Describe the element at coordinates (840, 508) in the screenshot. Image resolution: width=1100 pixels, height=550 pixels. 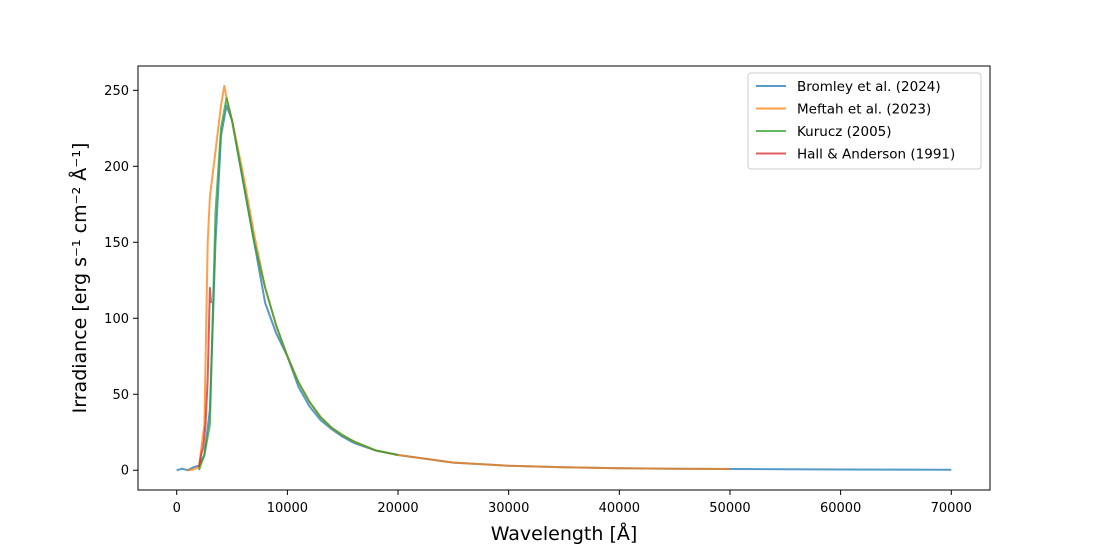
I see `x-tick-label: 60000` at that location.